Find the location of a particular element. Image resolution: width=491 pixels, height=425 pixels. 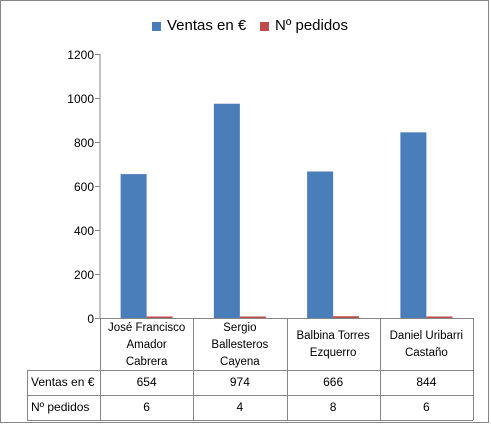

x-category-label-line: José Francisco is located at coordinates (146, 327).